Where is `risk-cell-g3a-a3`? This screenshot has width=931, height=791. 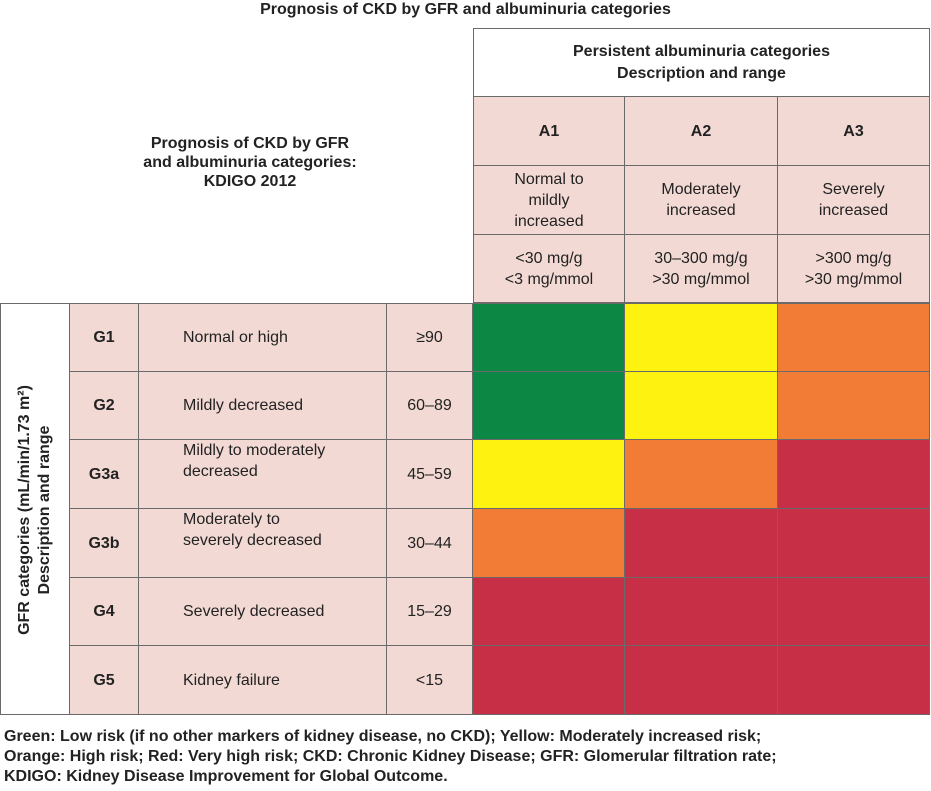 risk-cell-g3a-a3 is located at coordinates (854, 474).